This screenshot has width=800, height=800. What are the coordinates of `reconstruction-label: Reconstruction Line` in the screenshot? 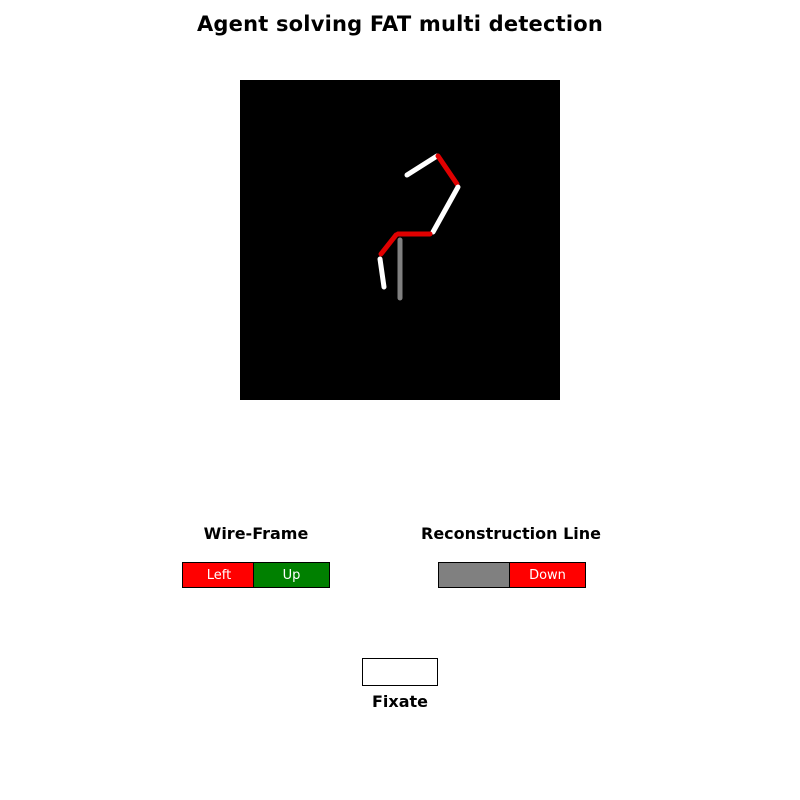 It's located at (511, 533).